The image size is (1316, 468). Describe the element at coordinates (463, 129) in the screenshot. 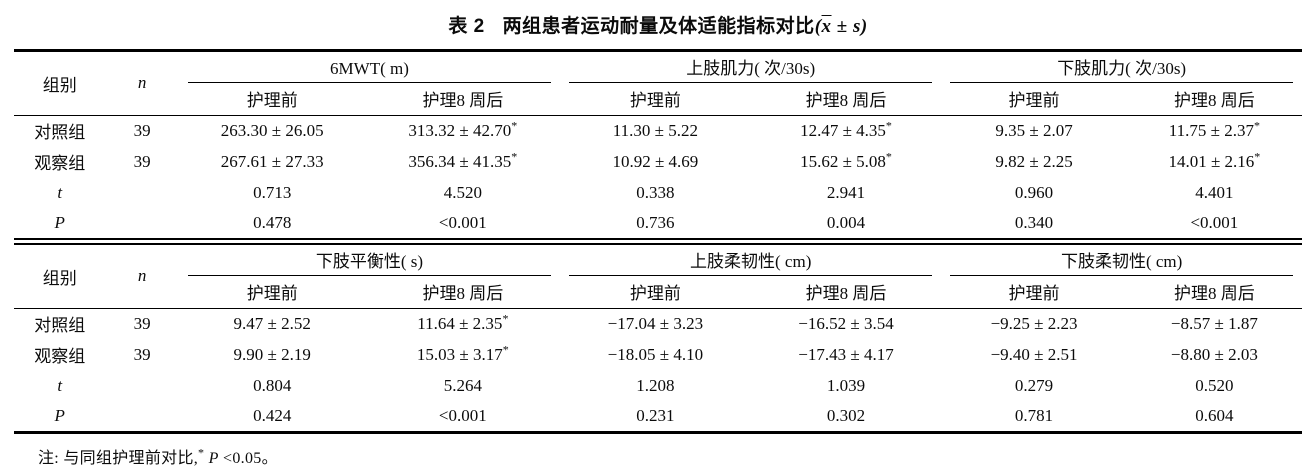

I see `cell-value: 313.32 ± 42.70*` at that location.